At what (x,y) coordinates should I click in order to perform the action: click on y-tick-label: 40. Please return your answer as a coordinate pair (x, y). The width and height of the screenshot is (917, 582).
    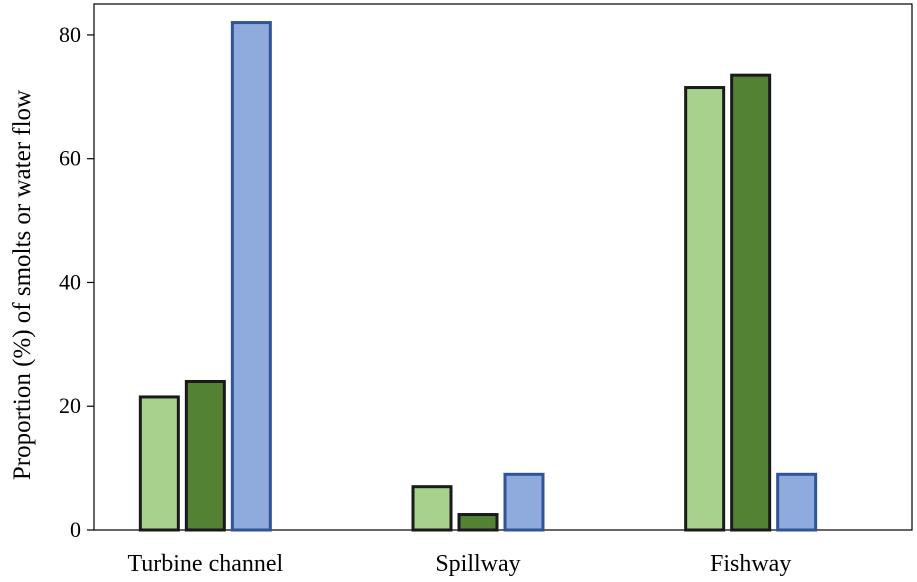
    Looking at the image, I should click on (70, 281).